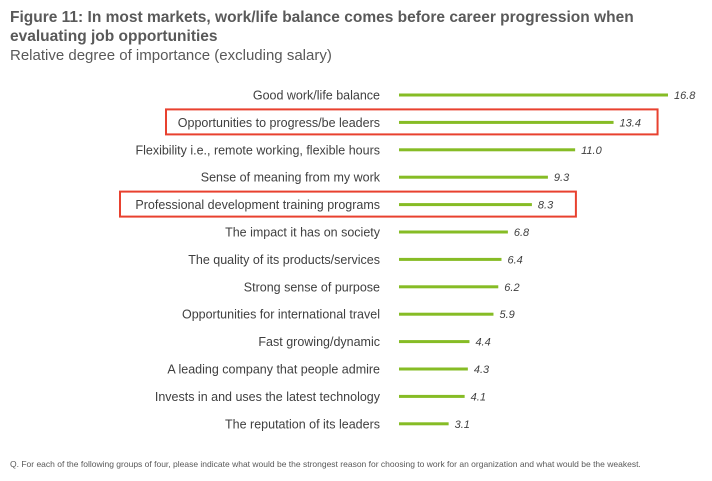 The height and width of the screenshot is (481, 712). Describe the element at coordinates (514, 260) in the screenshot. I see `value-label: 6.4` at that location.